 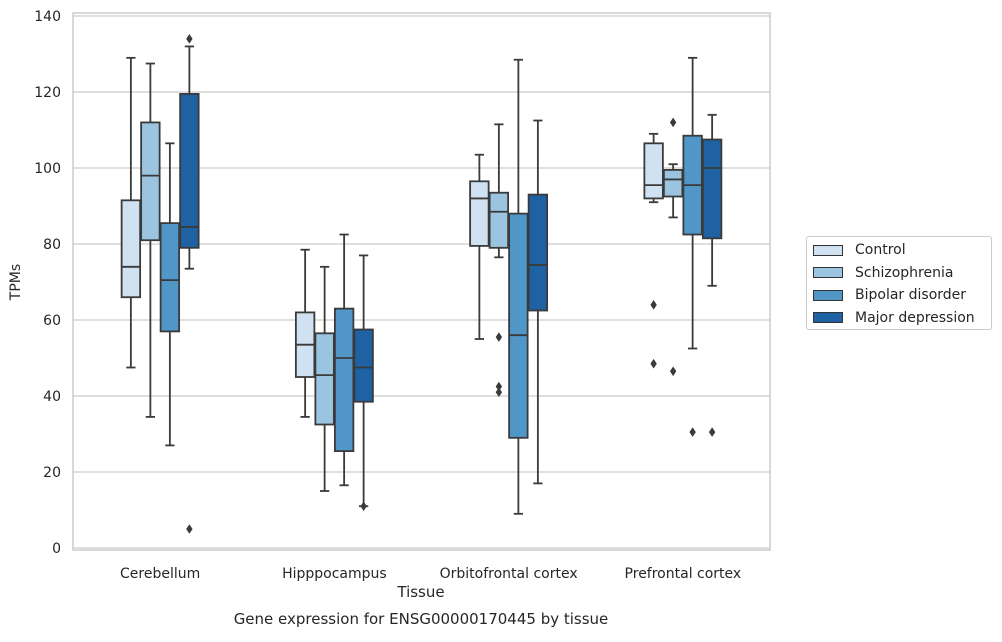 I want to click on y-tick-label: 80, so click(x=52, y=245).